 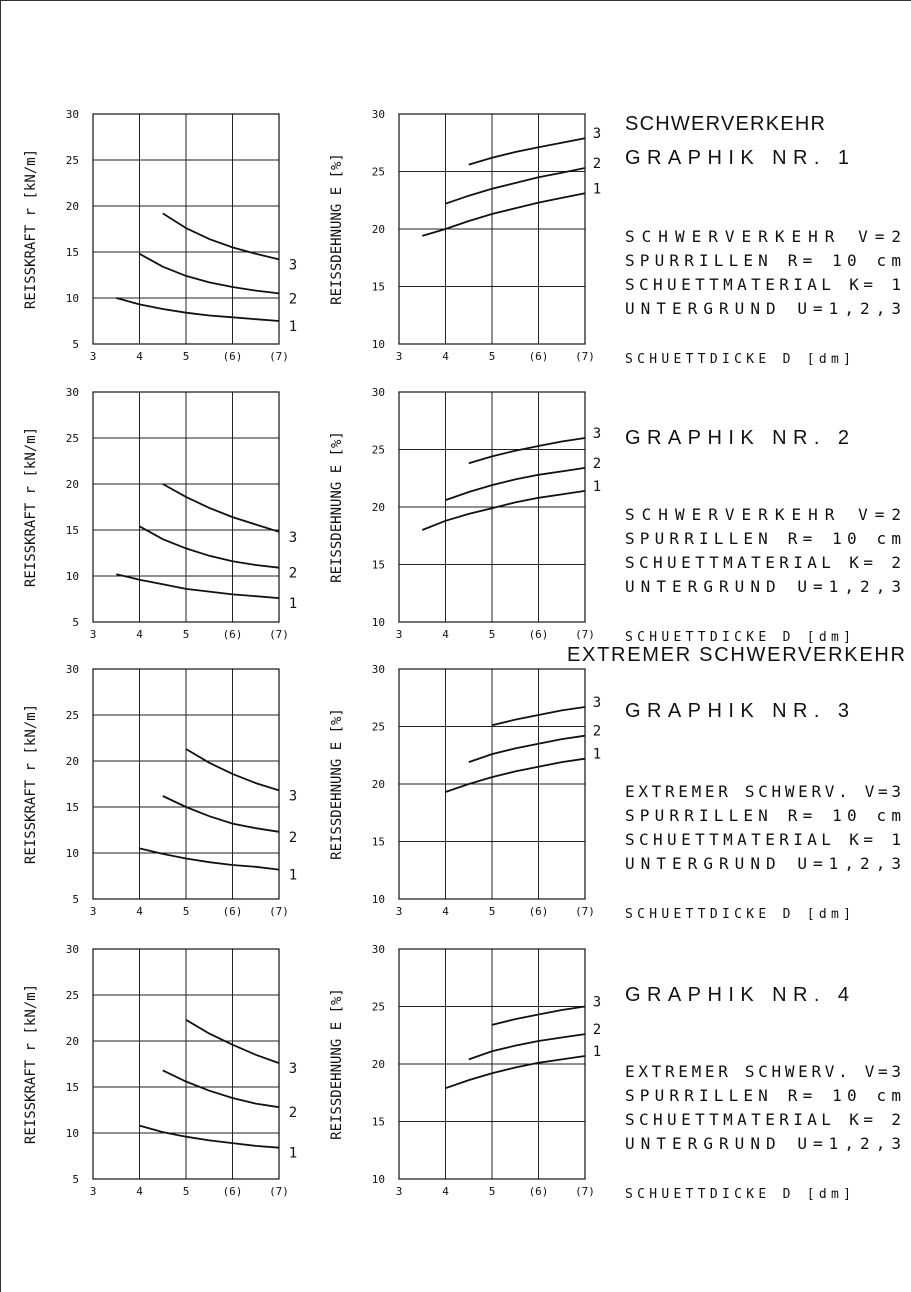 I want to click on parameter-line: SCHUETTMATERIAL K= 1, so click(x=763, y=284).